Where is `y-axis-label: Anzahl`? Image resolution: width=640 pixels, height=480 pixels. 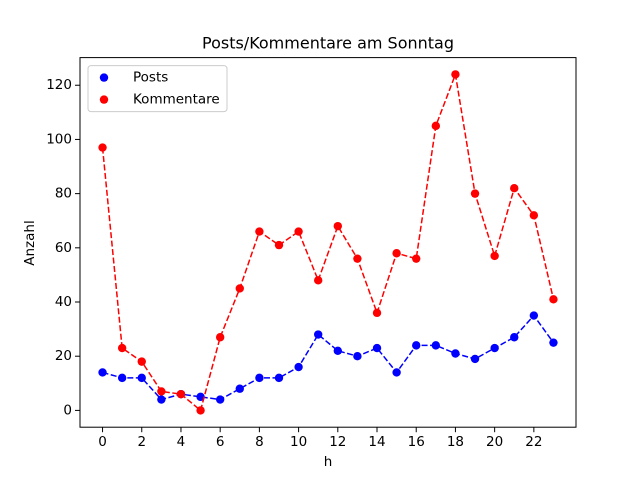 y-axis-label: Anzahl is located at coordinates (30, 242).